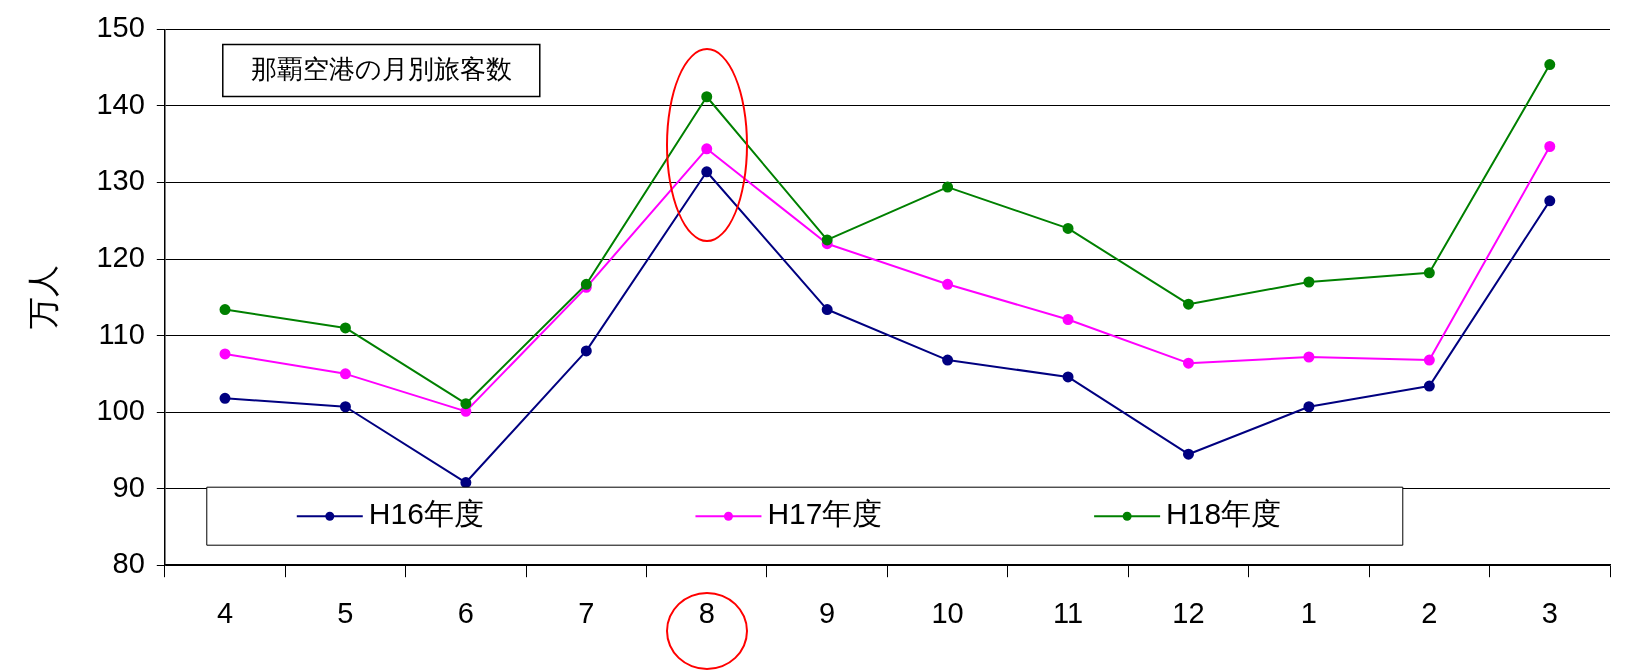 The width and height of the screenshot is (1625, 672). What do you see at coordinates (120, 257) in the screenshot?
I see `y-tick-label: 120` at bounding box center [120, 257].